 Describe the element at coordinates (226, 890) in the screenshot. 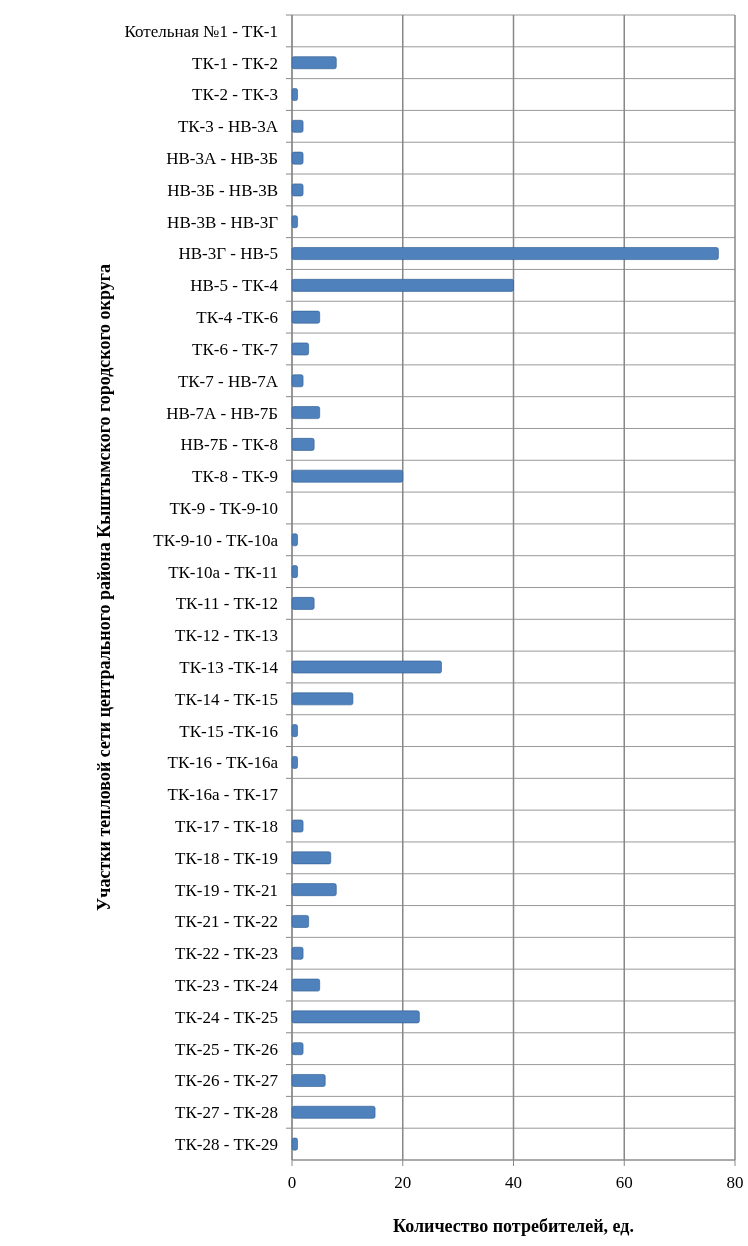

I see `y-tick-label: ТК-19 - ТК-21` at that location.